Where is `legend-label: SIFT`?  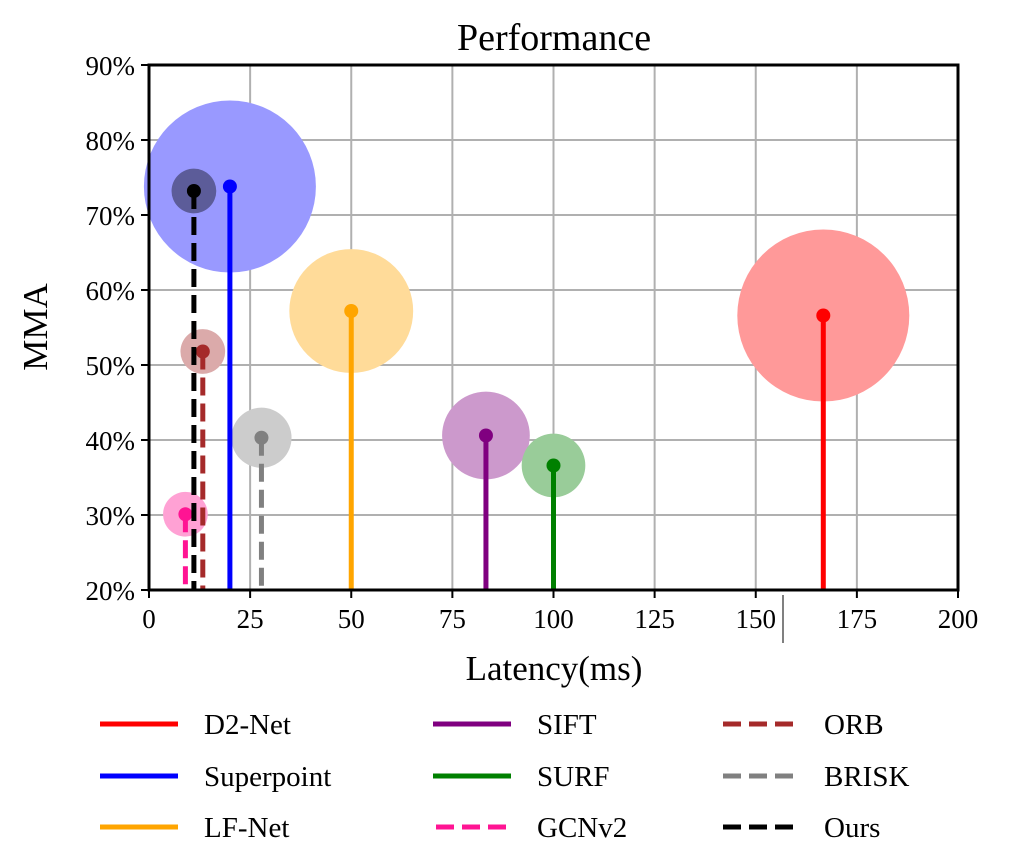
legend-label: SIFT is located at coordinates (567, 725).